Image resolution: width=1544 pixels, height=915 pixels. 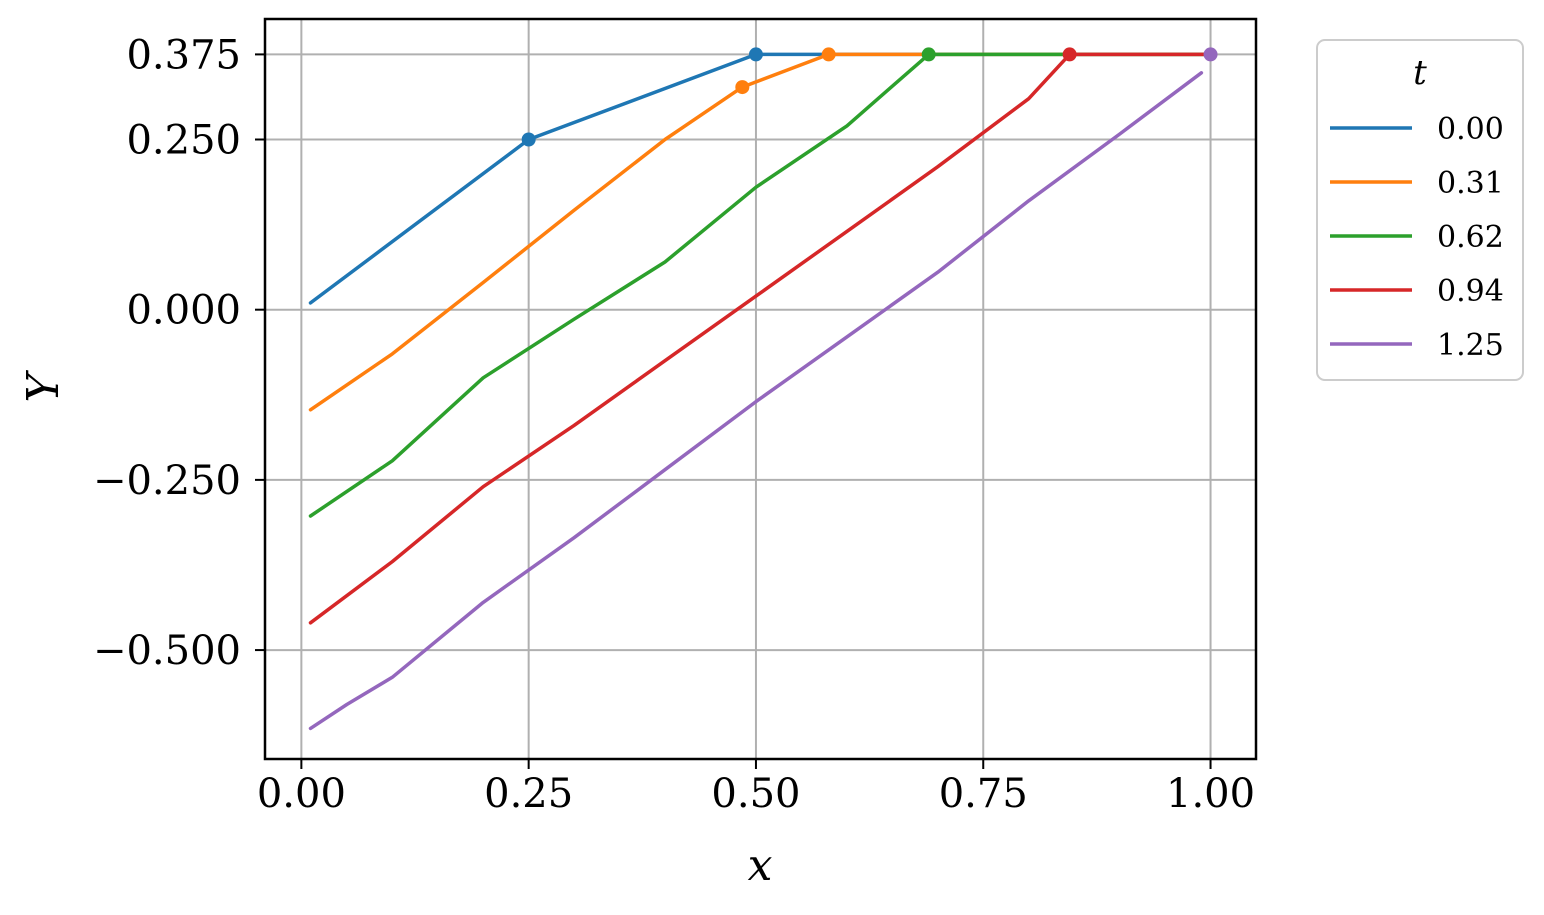 I want to click on legend-label: 0.31, so click(x=1470, y=183).